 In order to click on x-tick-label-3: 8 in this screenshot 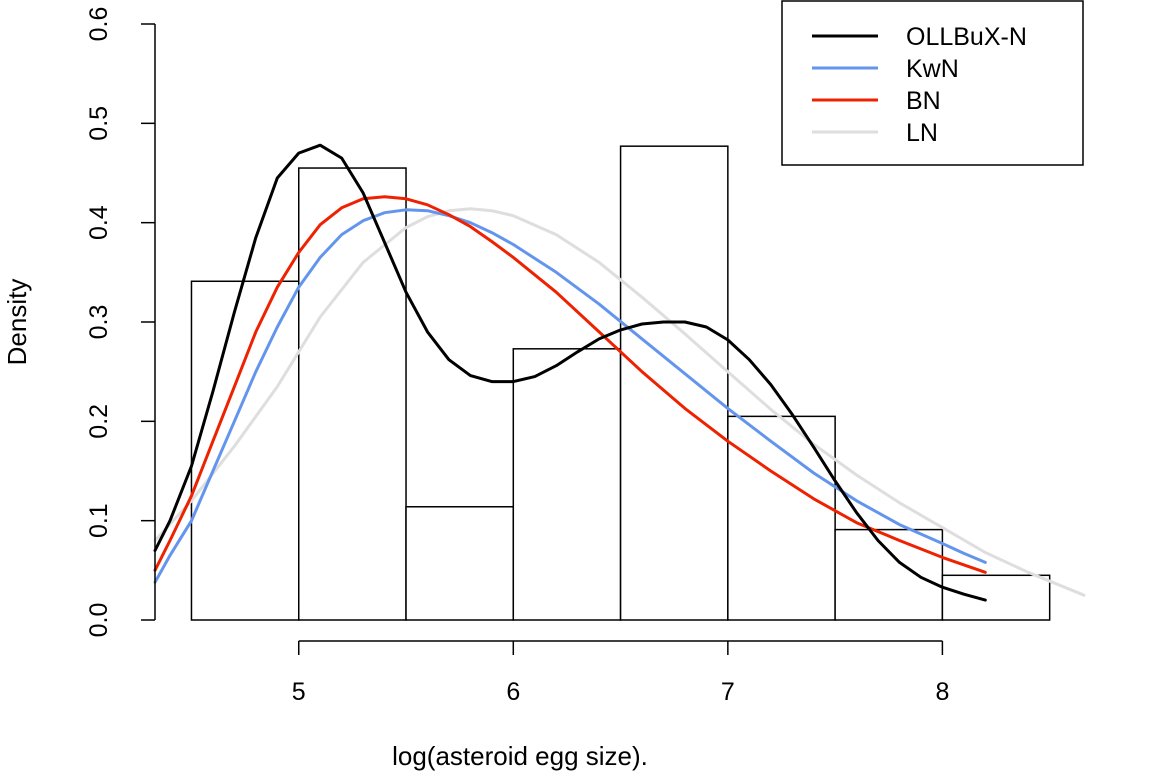, I will do `click(942, 692)`.